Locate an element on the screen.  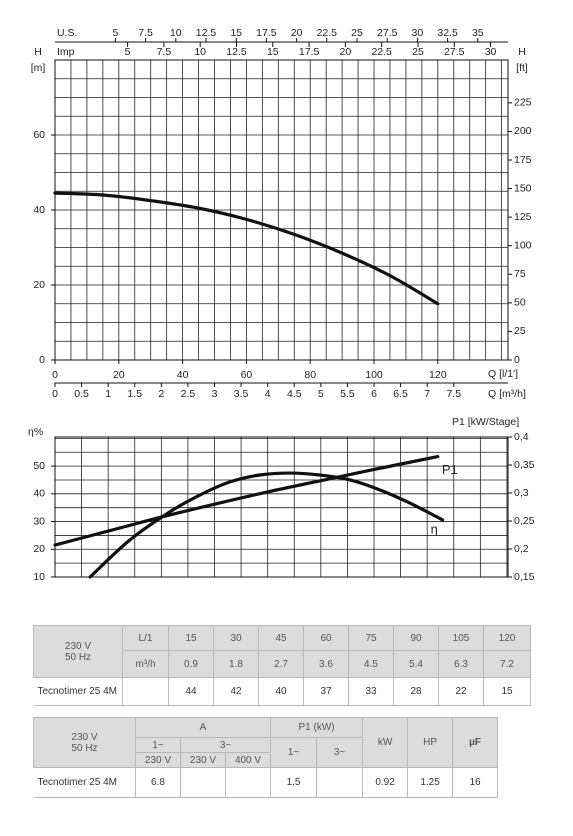
hp-cell: 1.25 is located at coordinates (430, 782).